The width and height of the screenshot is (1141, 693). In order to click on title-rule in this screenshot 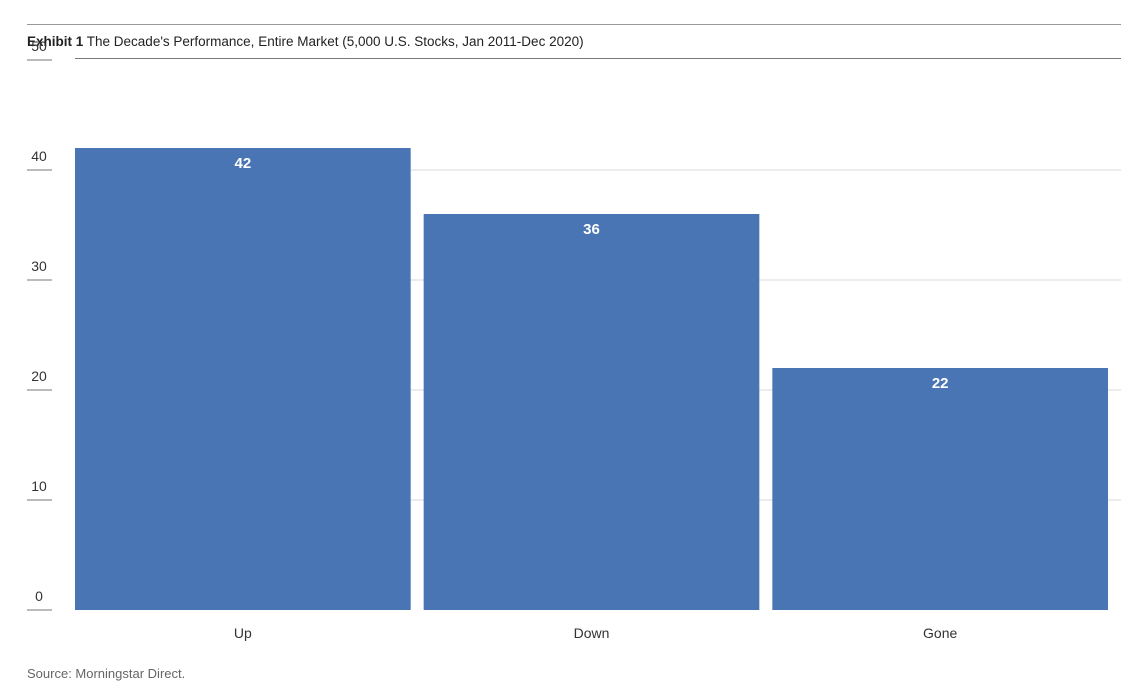, I will do `click(598, 58)`.